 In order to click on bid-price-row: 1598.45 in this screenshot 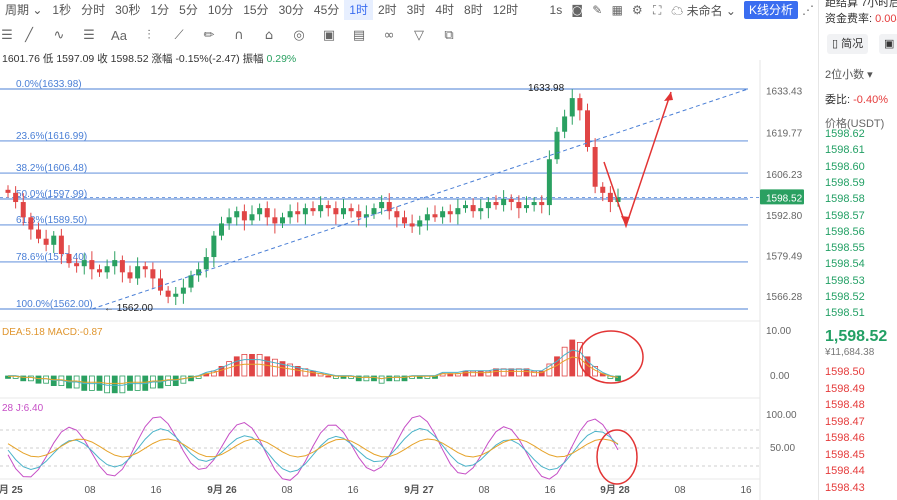, I will do `click(845, 454)`.